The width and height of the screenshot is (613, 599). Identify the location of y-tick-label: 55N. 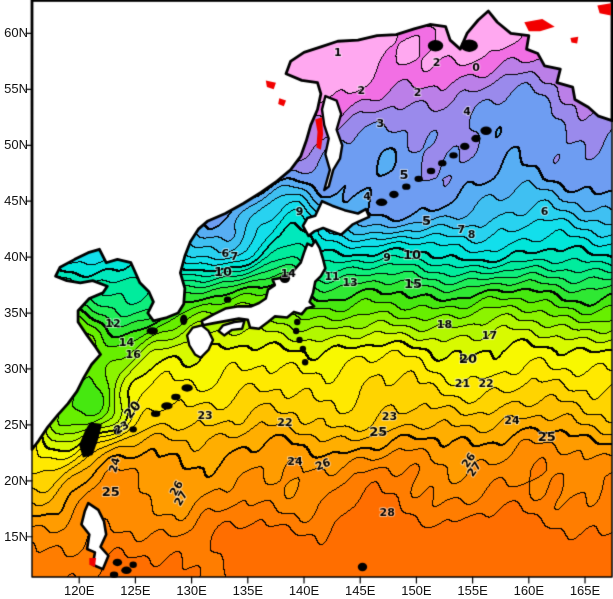
(16, 89).